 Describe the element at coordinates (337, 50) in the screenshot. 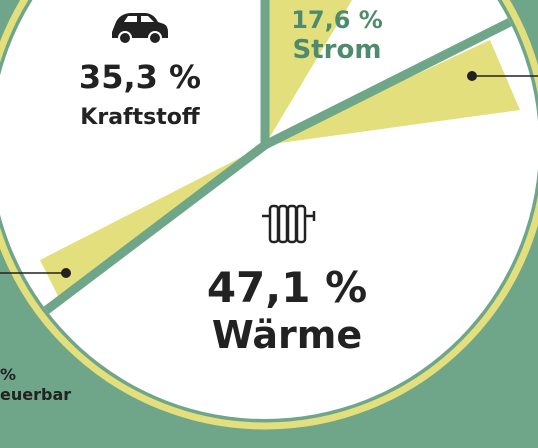

I see `category-label: Strom` at that location.